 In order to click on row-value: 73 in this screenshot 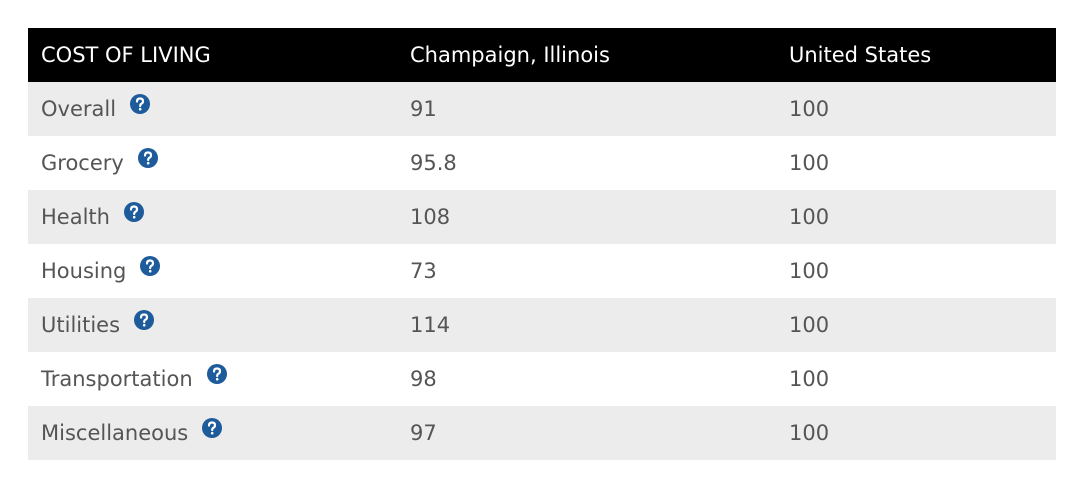, I will do `click(423, 271)`.